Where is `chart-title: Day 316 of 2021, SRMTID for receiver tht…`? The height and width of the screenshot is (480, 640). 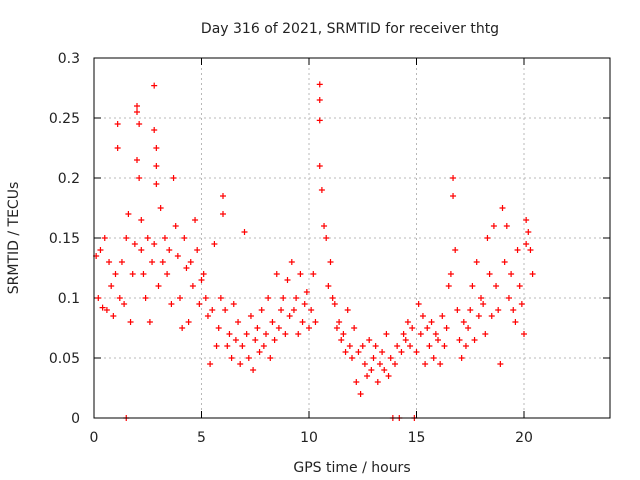 chart-title: Day 316 of 2021, SRMTID for receiver tht… is located at coordinates (350, 29).